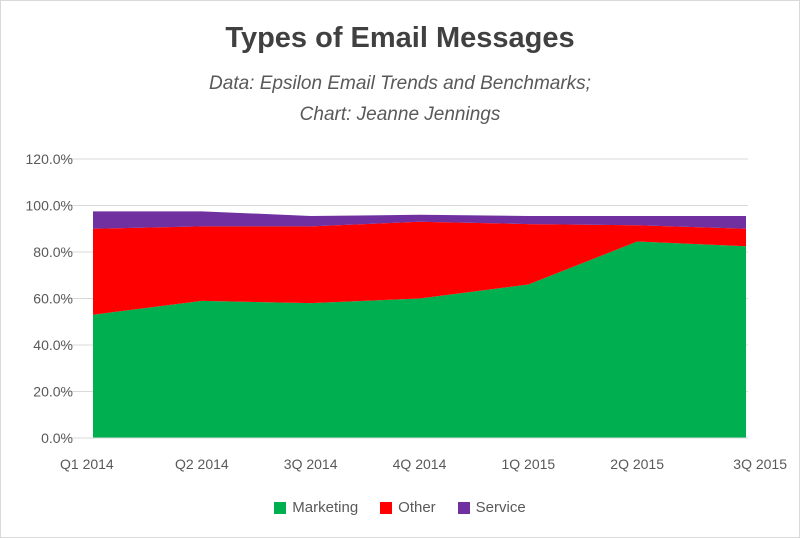  What do you see at coordinates (400, 38) in the screenshot?
I see `chart-title: Types of Email Messages` at bounding box center [400, 38].